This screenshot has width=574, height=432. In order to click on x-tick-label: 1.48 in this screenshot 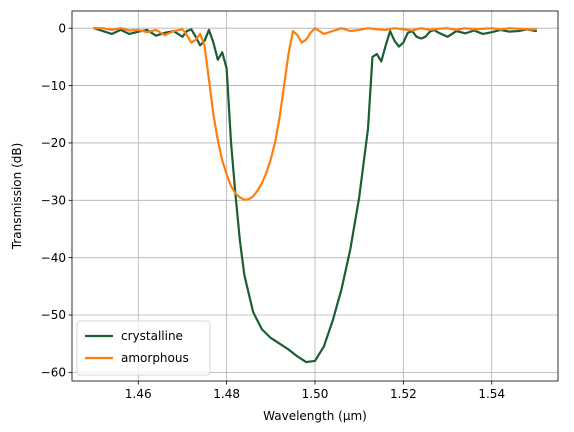, I will do `click(226, 394)`.